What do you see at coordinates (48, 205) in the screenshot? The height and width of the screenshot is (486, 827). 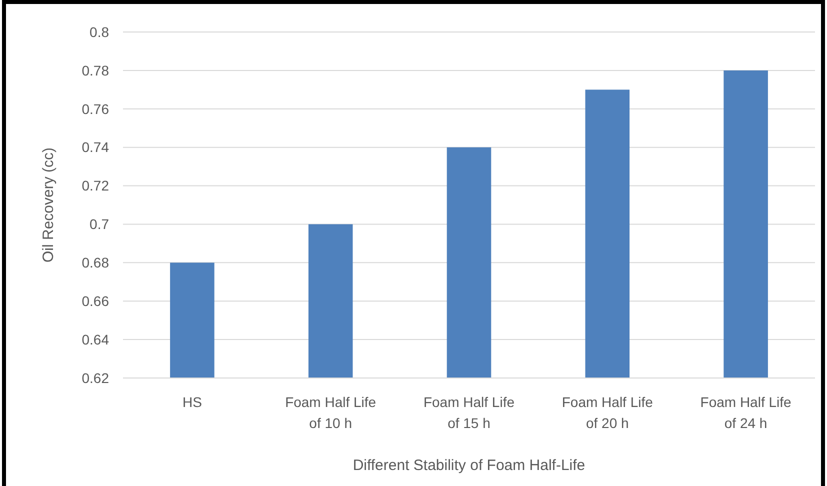 I see `y-axis-title: Oil Recovery (cc)` at bounding box center [48, 205].